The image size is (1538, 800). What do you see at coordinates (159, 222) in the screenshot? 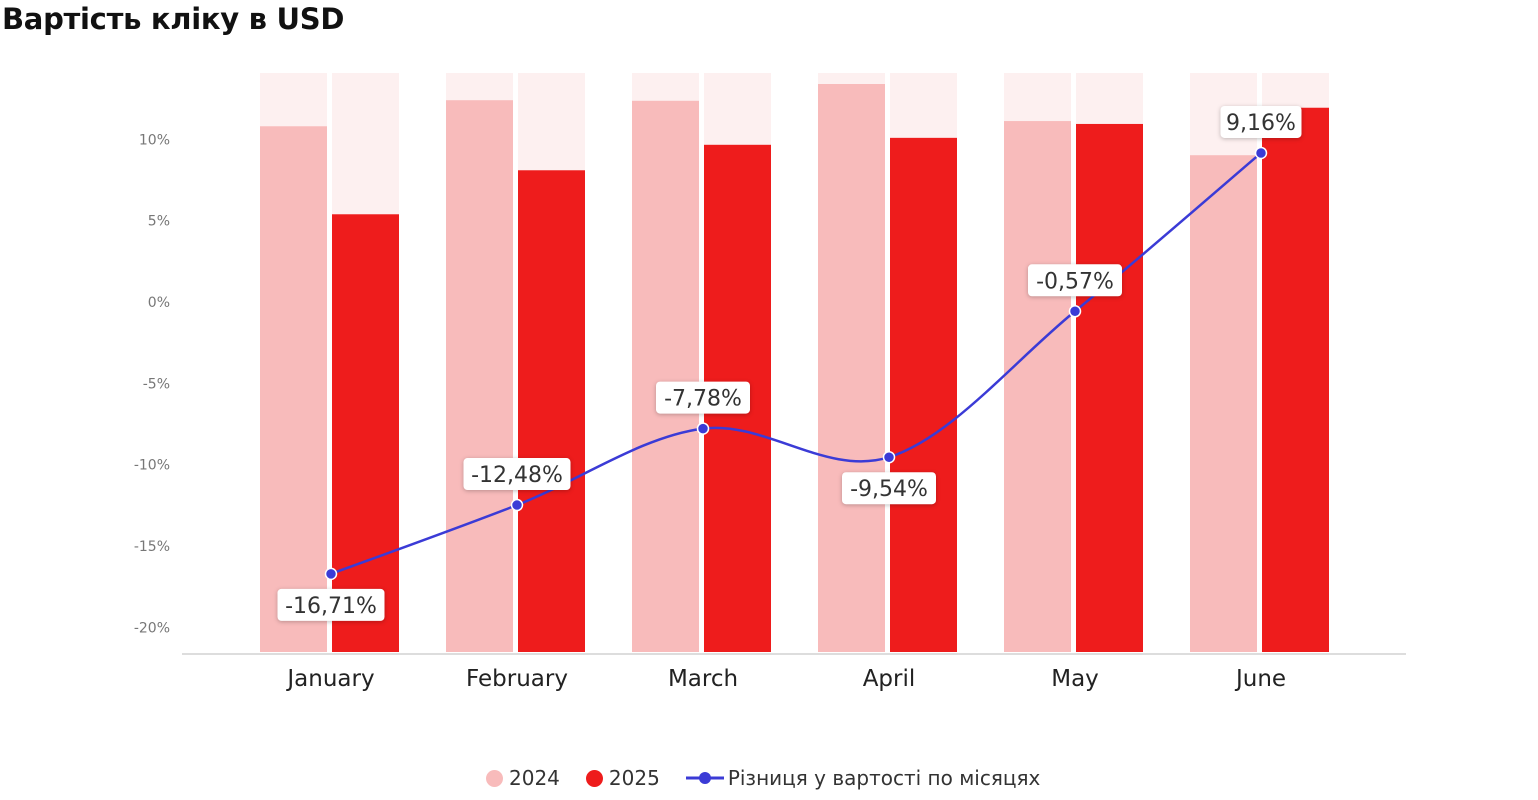
I see `y-tick-label: 5%` at bounding box center [159, 222].